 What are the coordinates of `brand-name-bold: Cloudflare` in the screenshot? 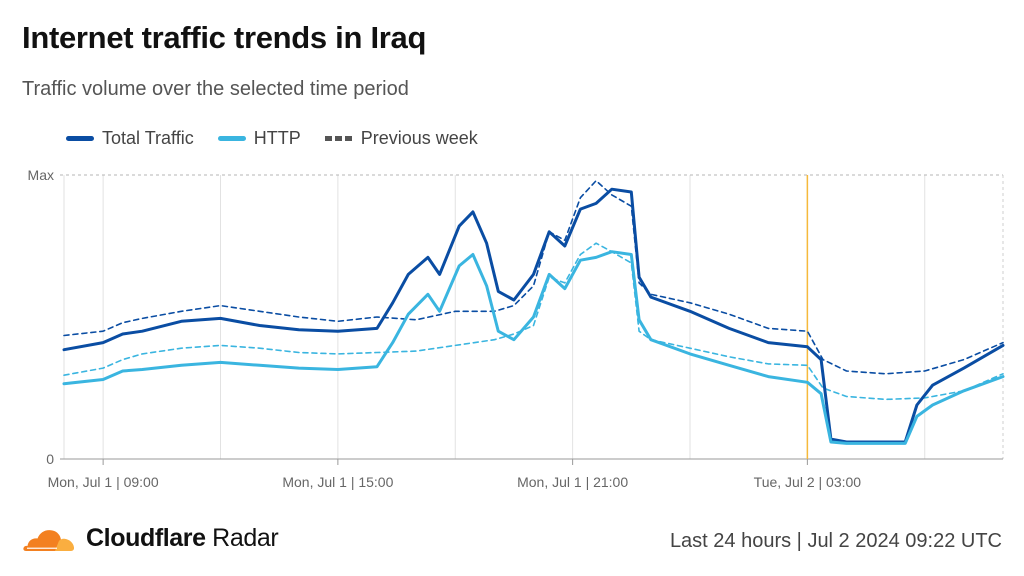 It's located at (146, 538).